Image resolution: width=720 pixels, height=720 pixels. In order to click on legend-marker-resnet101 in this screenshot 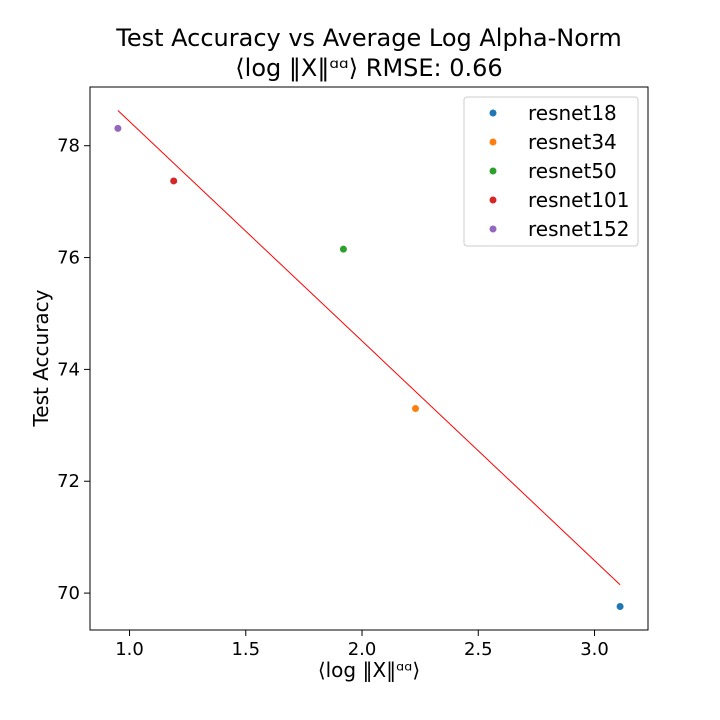, I will do `click(493, 200)`.